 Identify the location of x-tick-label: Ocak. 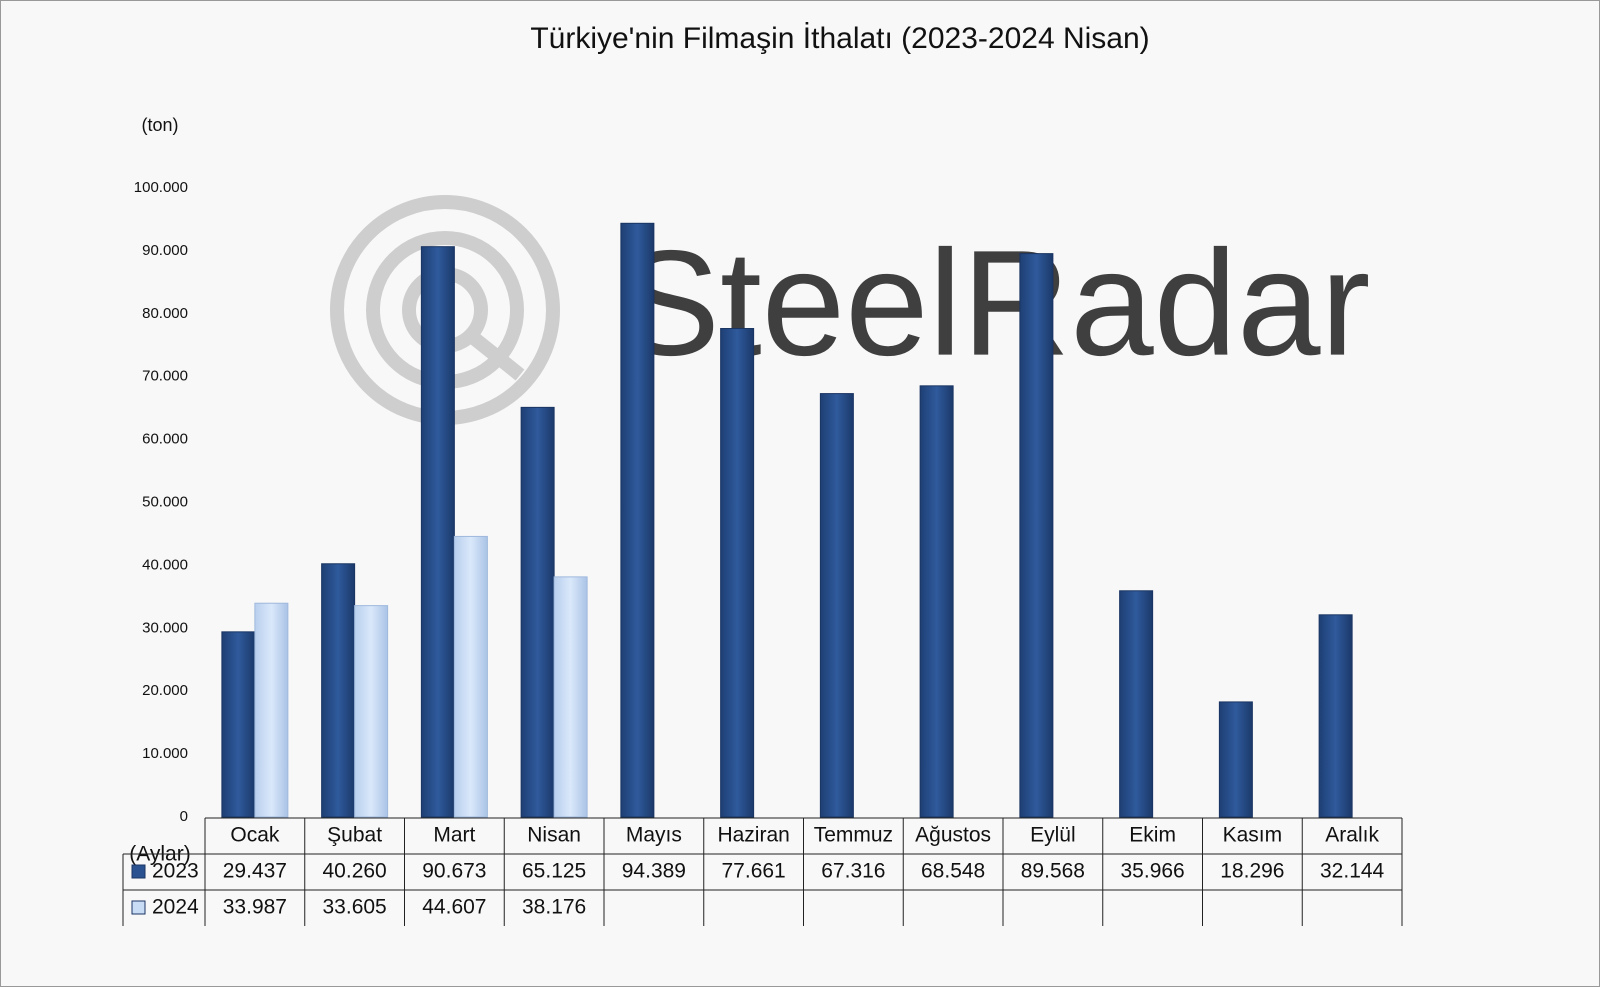
(255, 835).